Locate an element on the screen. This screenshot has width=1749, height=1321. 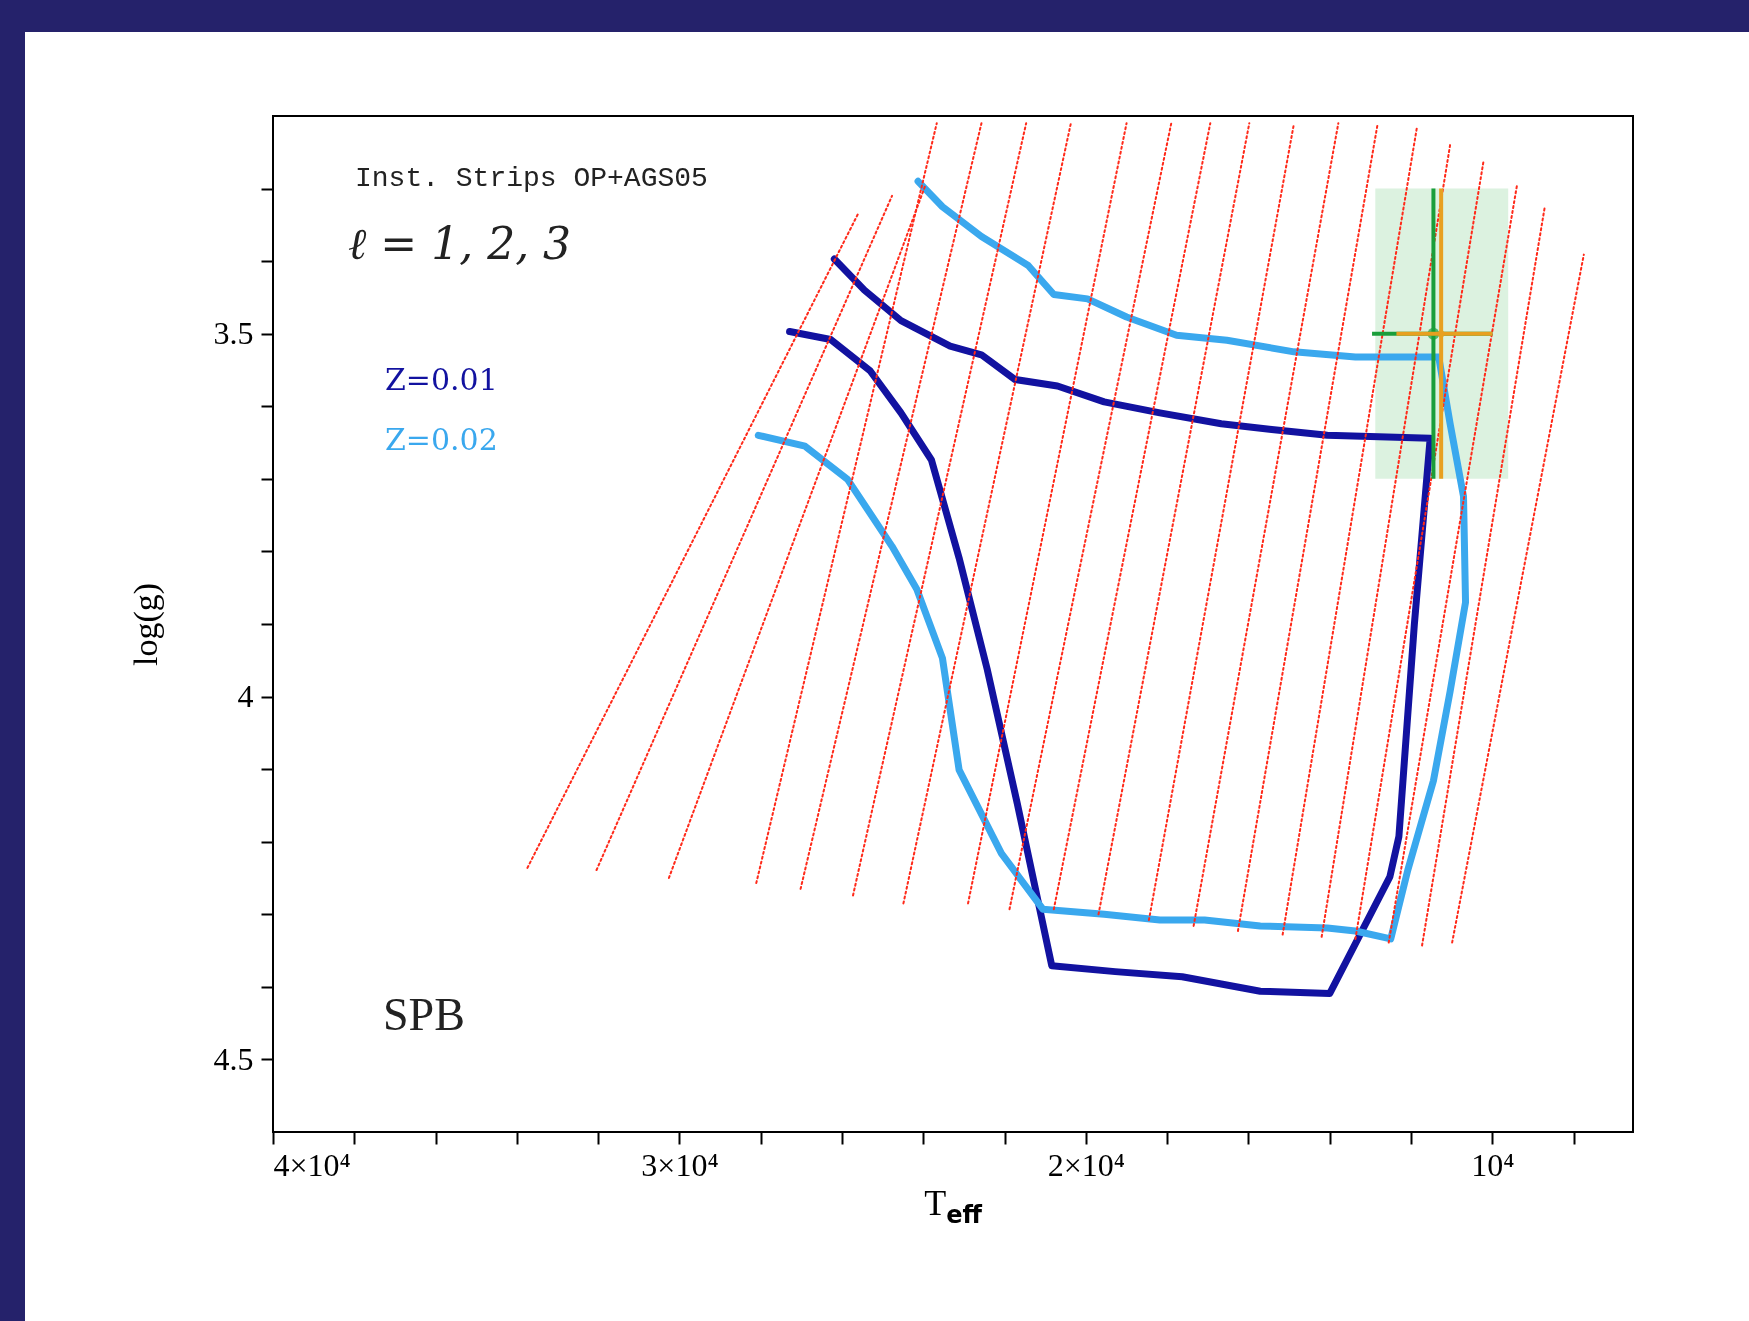
x-tick-label: 2×10⁴ is located at coordinates (1086, 1164).